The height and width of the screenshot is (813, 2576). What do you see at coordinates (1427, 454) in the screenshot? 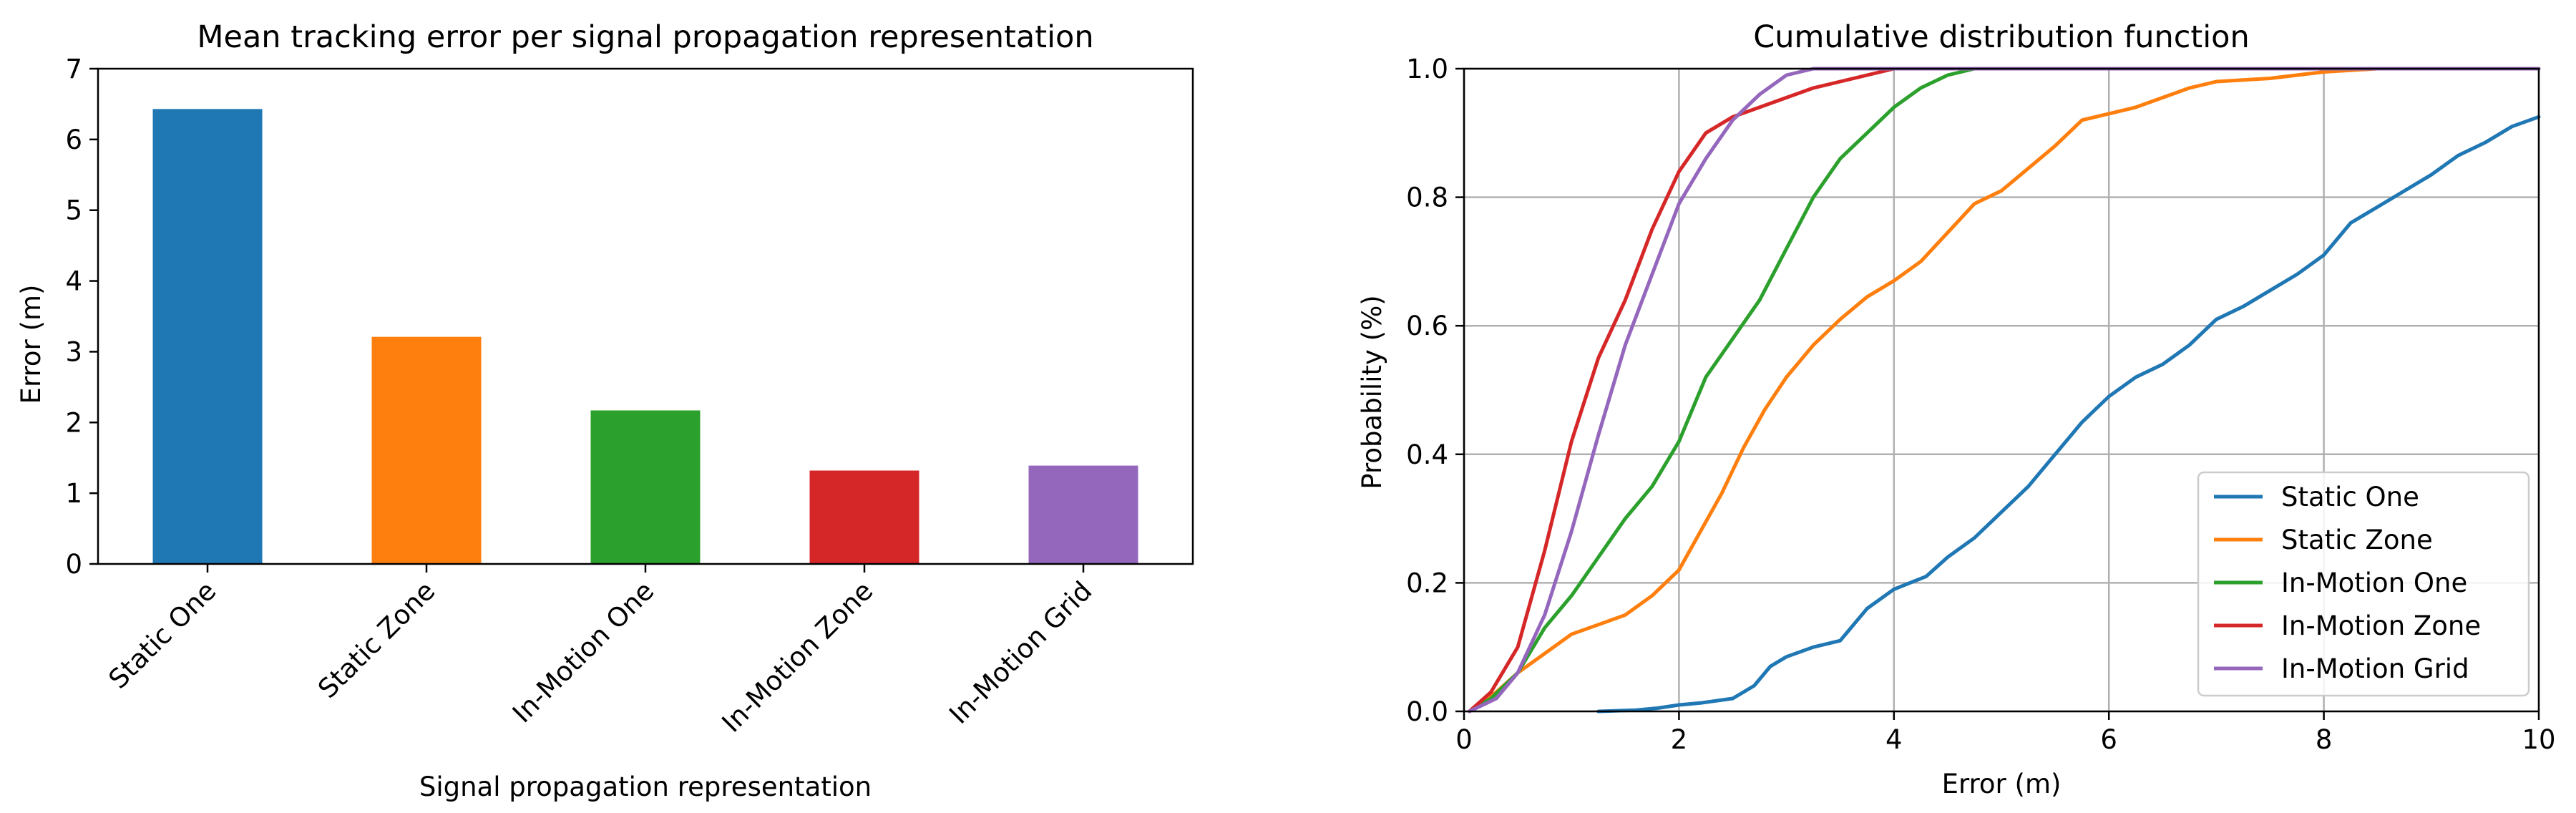
I see `y-tick-label: 0.4` at bounding box center [1427, 454].